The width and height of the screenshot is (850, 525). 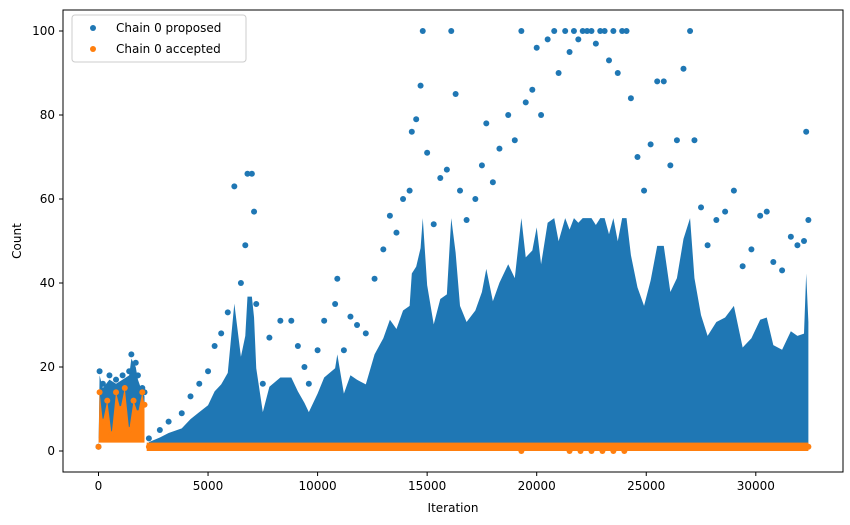 What do you see at coordinates (537, 486) in the screenshot?
I see `x-tick-label: 20000` at bounding box center [537, 486].